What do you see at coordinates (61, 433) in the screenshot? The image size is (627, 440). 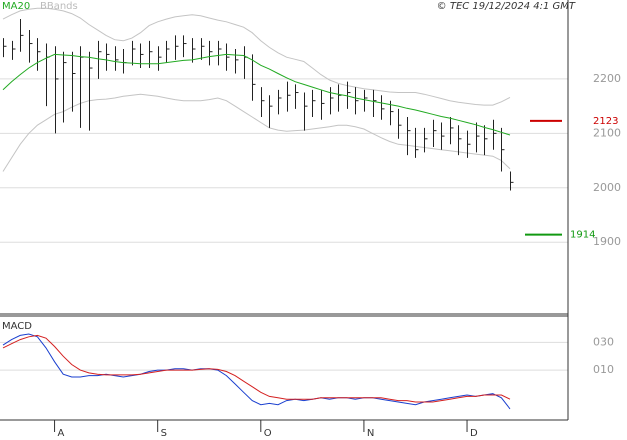 I see `x-tick-label: A` at bounding box center [61, 433].